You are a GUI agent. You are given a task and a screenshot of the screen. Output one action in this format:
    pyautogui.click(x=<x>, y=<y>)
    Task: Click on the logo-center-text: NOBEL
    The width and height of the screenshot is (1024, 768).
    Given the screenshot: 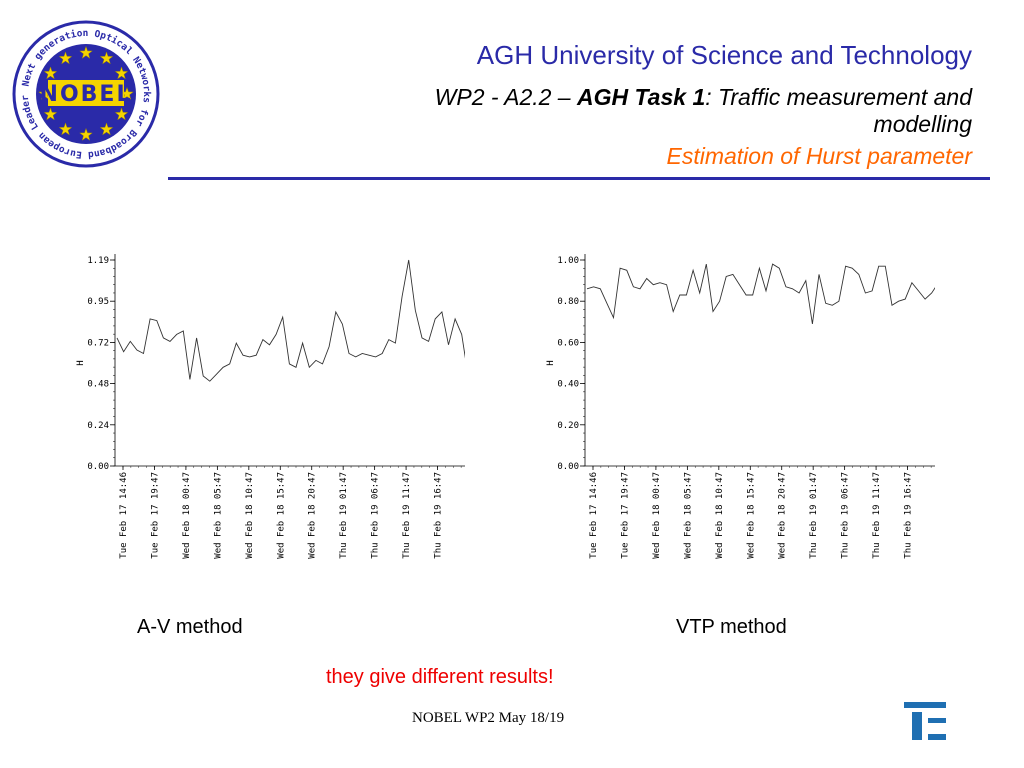 What is the action you would take?
    pyautogui.click(x=86, y=94)
    